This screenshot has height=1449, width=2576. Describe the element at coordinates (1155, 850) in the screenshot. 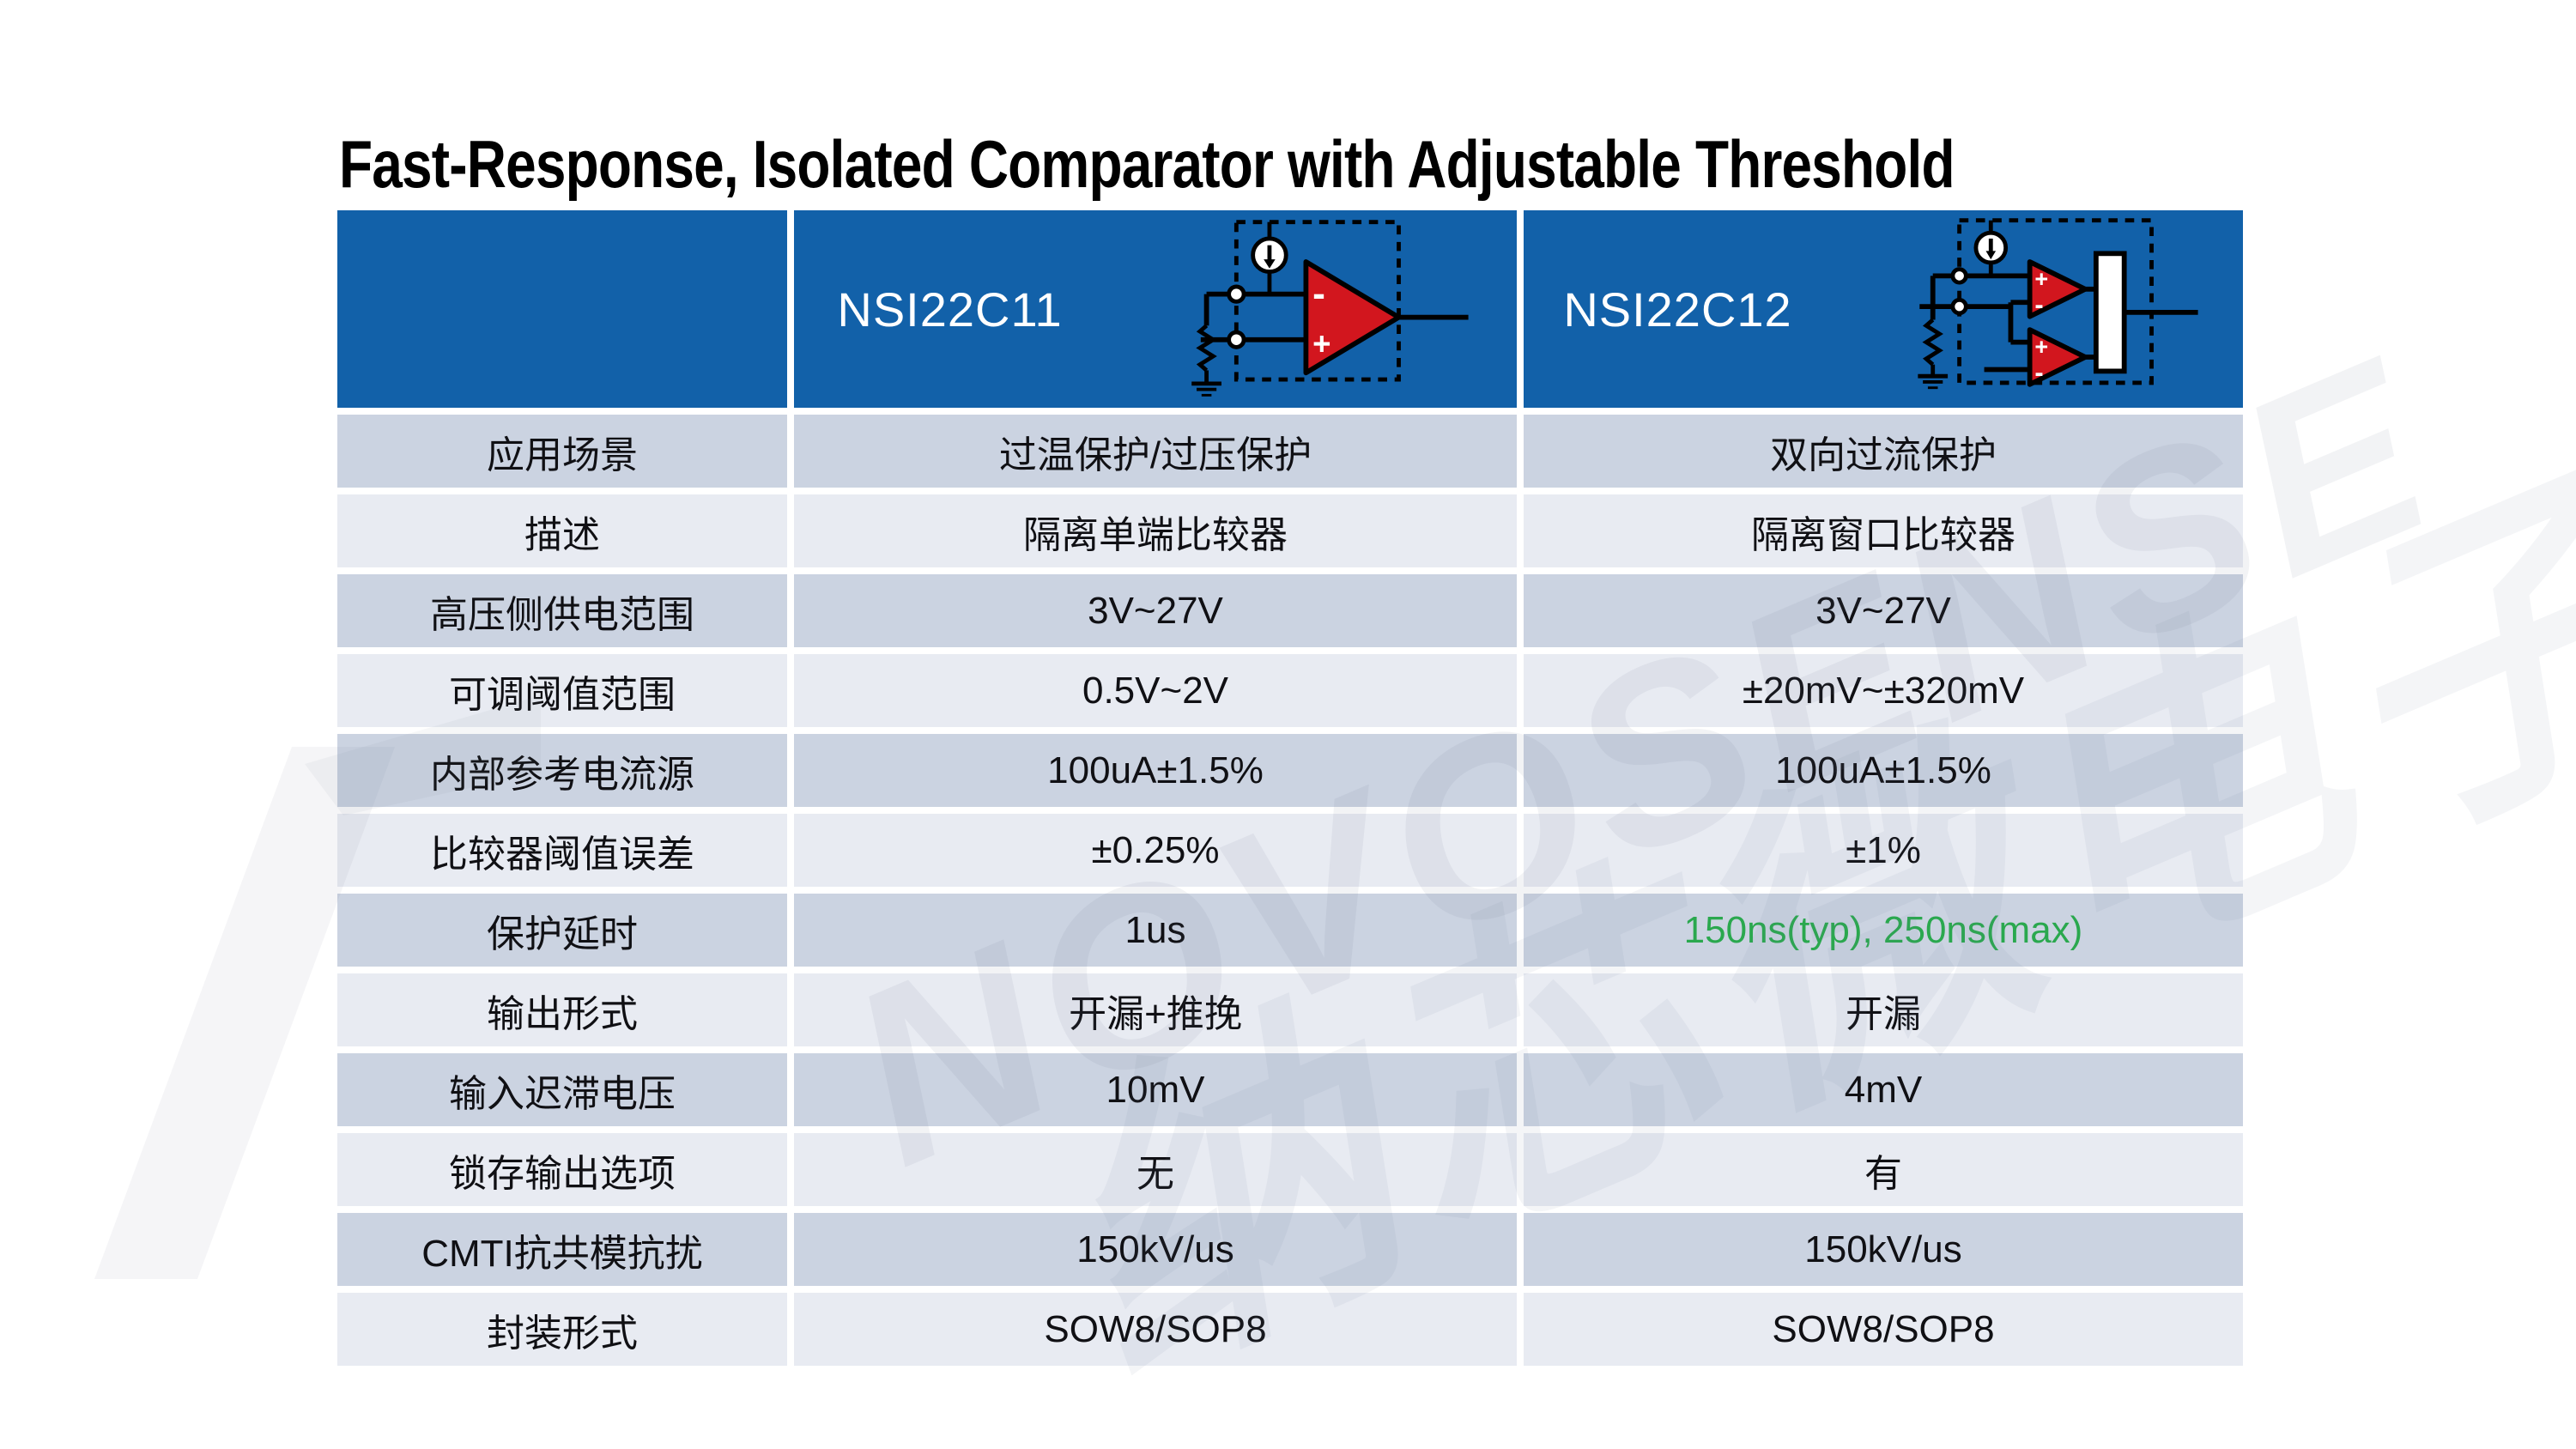

I see `row-value-nsi22c11: ±0.25%` at that location.